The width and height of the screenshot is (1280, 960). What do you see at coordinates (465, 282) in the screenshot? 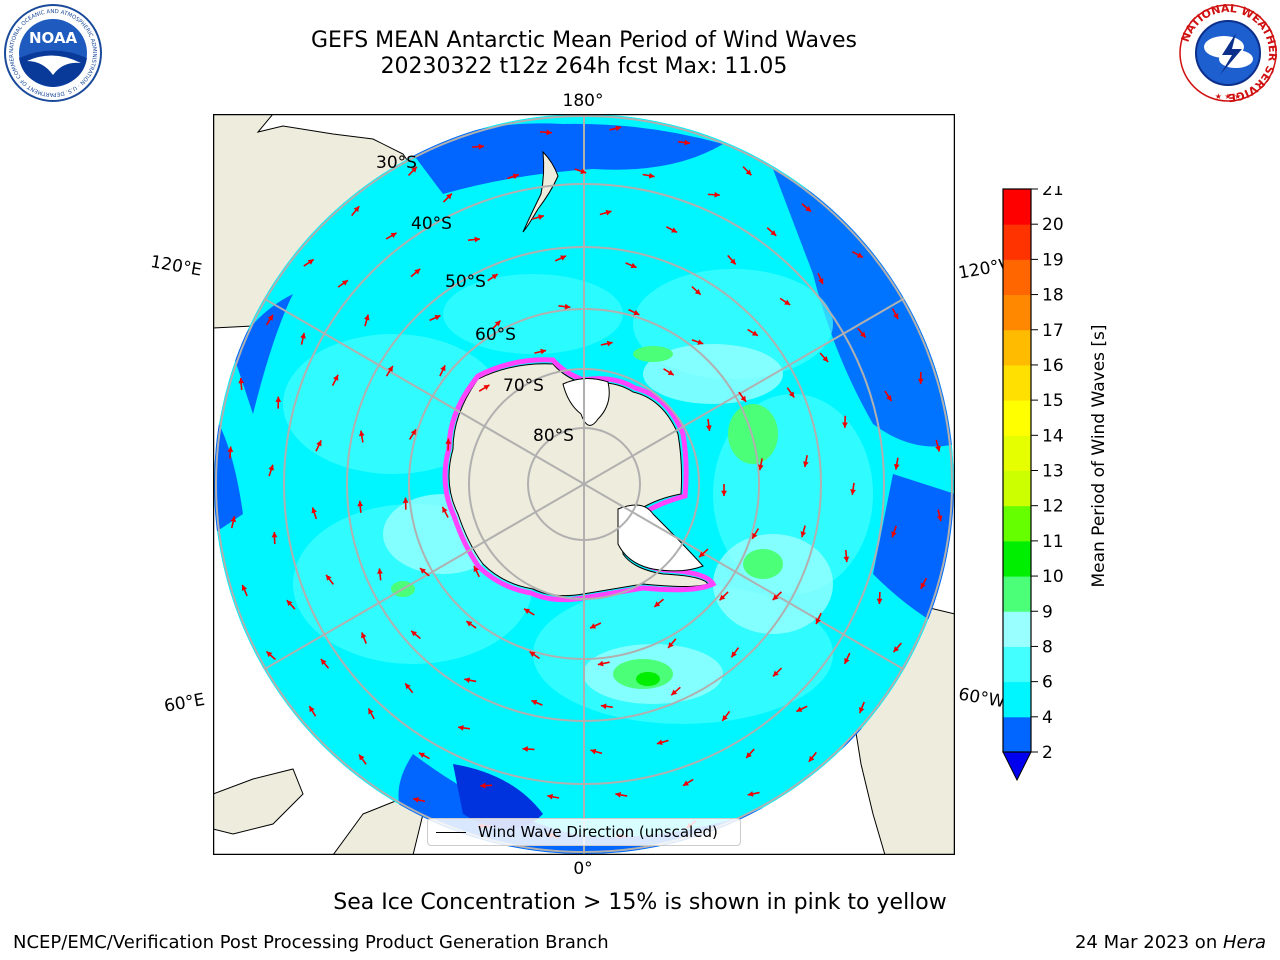
I see `lat-label-50s: 50°S` at bounding box center [465, 282].